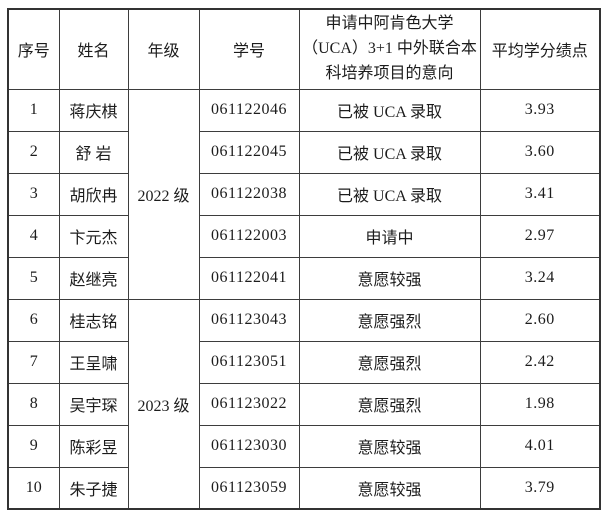 This screenshot has height=514, width=607. I want to click on cell-name: 王呈啸, so click(93, 362).